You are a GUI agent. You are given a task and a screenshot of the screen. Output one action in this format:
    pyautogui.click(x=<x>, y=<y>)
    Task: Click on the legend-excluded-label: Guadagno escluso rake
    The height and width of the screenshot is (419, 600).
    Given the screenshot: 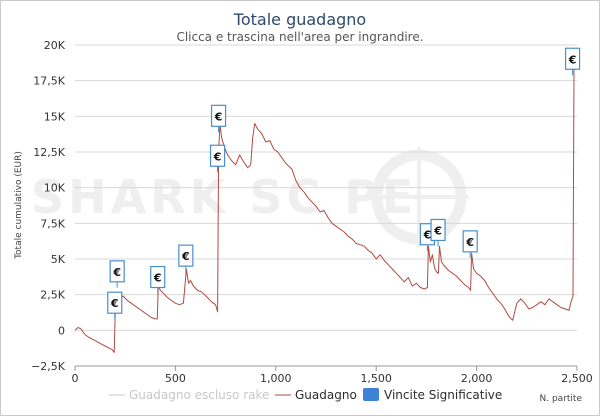 What is the action you would take?
    pyautogui.click(x=199, y=395)
    